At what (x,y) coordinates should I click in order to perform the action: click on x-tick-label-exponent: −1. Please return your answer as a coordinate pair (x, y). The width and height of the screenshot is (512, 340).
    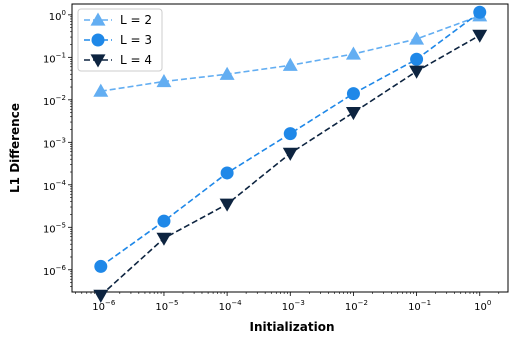
    Looking at the image, I should click on (426, 303).